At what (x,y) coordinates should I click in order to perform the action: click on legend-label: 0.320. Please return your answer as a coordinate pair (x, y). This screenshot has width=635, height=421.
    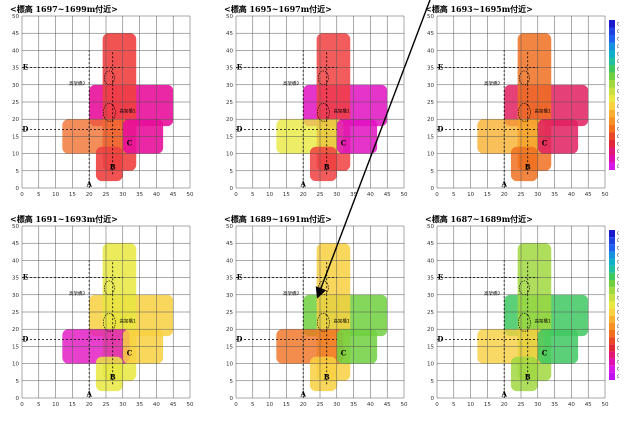
    Looking at the image, I should click on (618, 84).